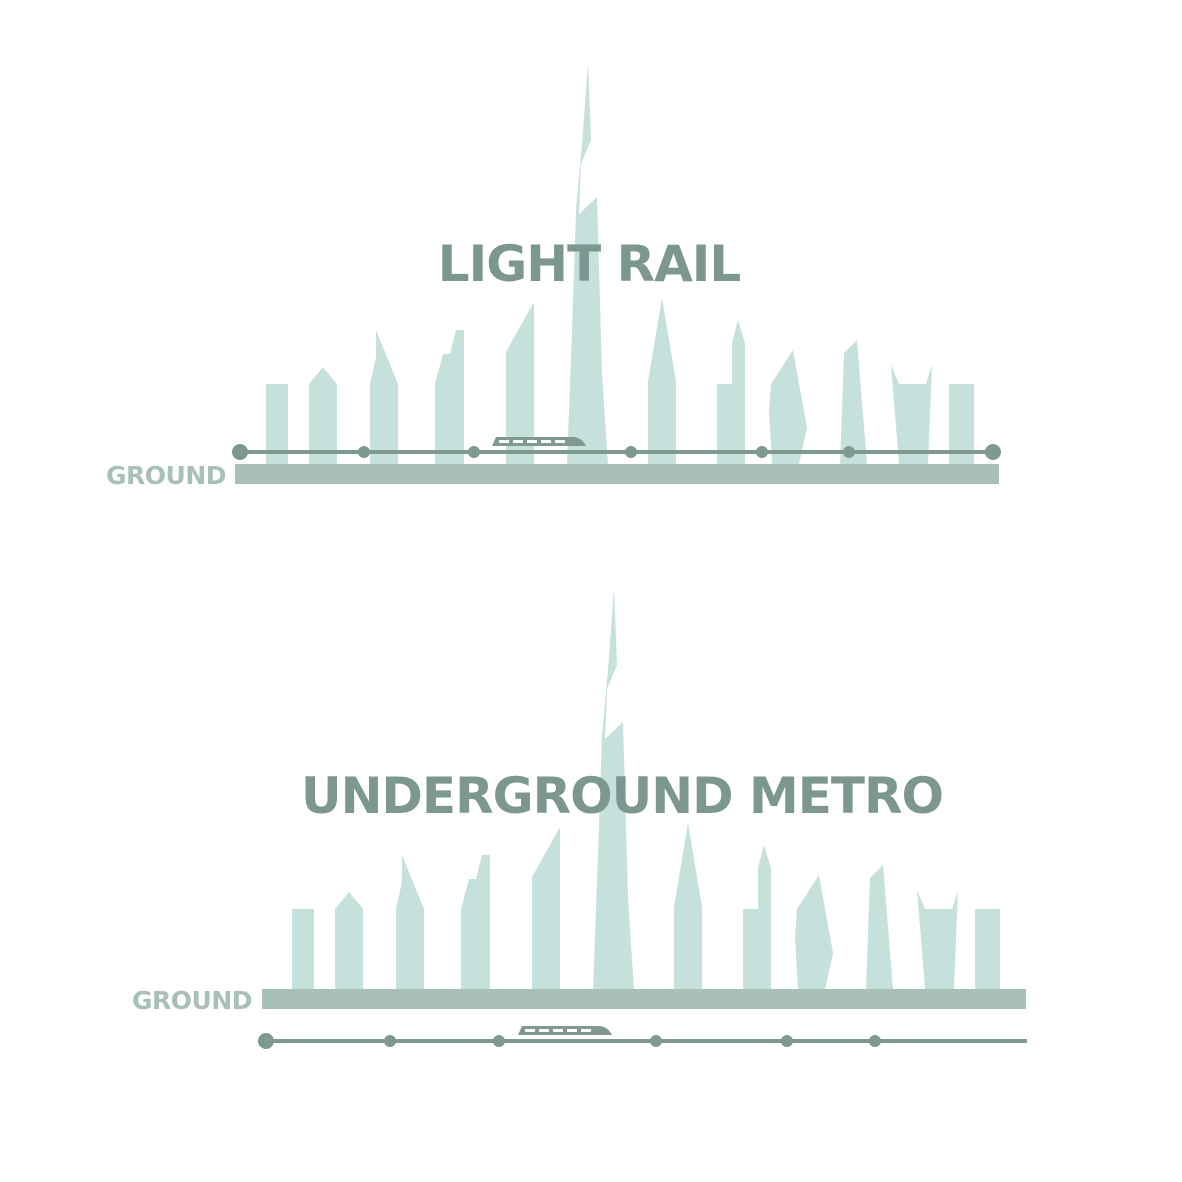 This screenshot has height=1182, width=1182. I want to click on diagram-title: UNDERGROUND METRO, so click(622, 796).